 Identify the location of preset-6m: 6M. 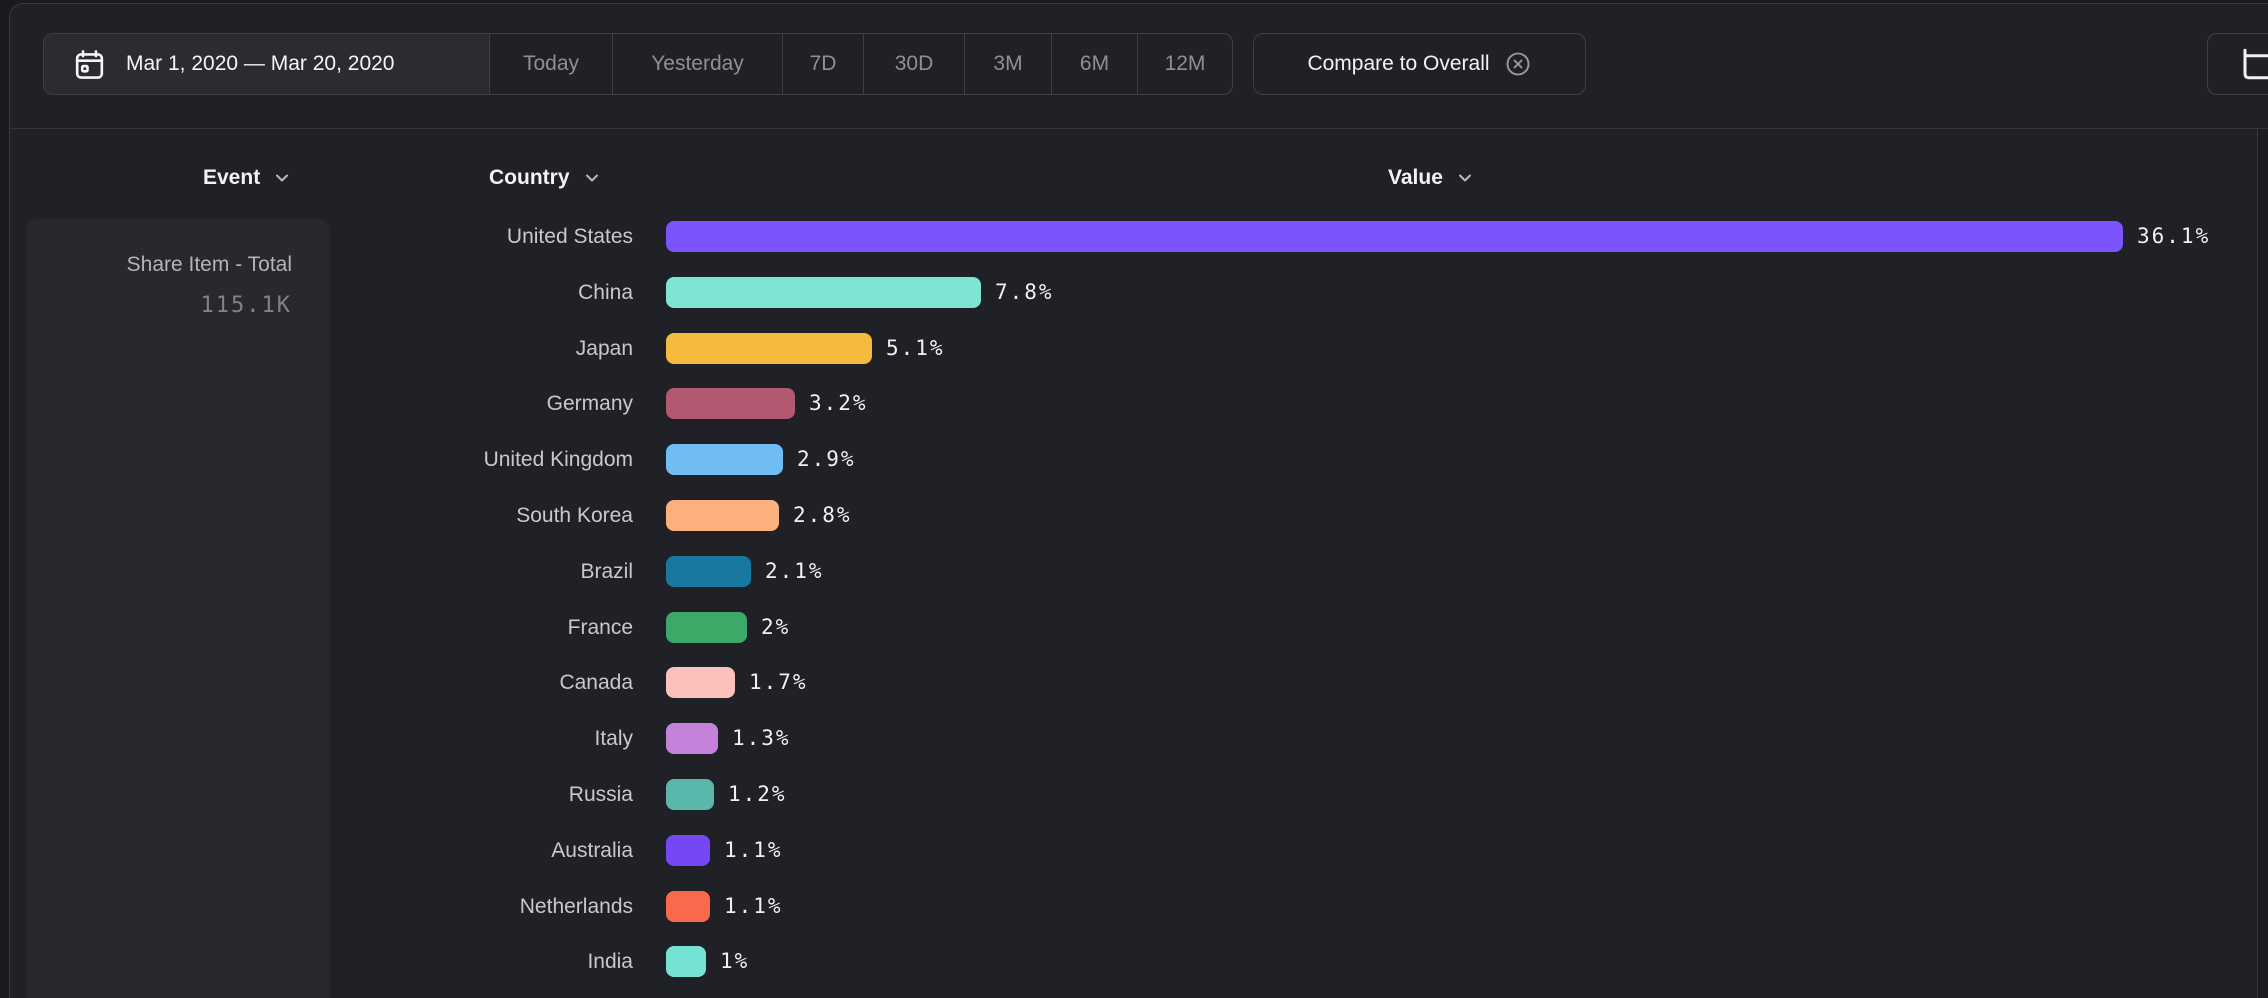
(1095, 64).